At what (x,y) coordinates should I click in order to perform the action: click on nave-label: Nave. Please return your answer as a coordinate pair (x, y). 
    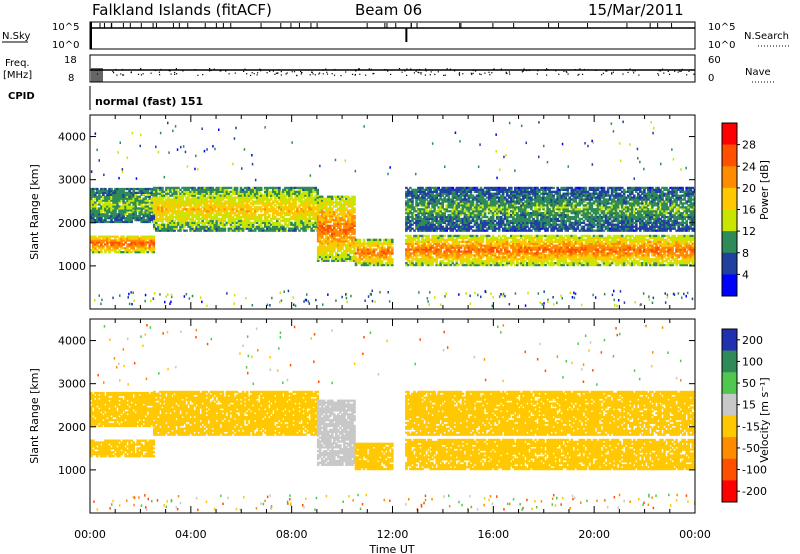
    Looking at the image, I should click on (758, 72).